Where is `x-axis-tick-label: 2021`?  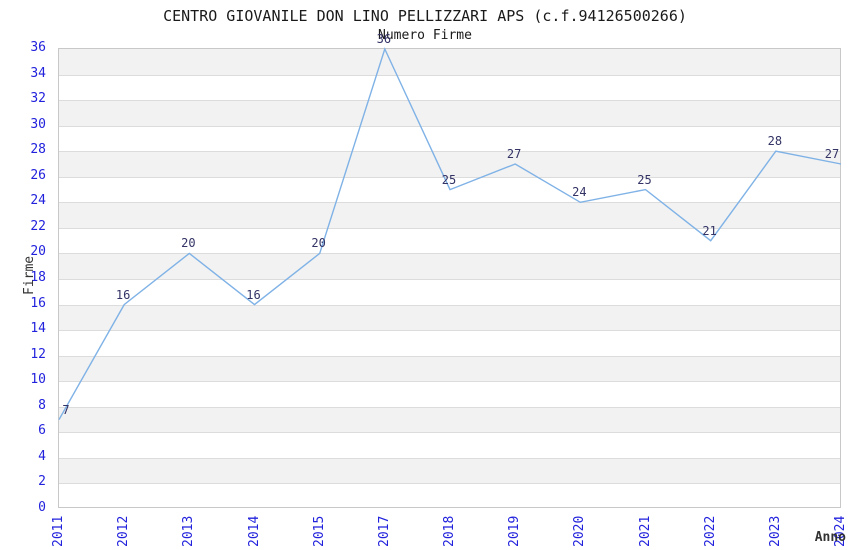 x-axis-tick-label: 2021 is located at coordinates (645, 531).